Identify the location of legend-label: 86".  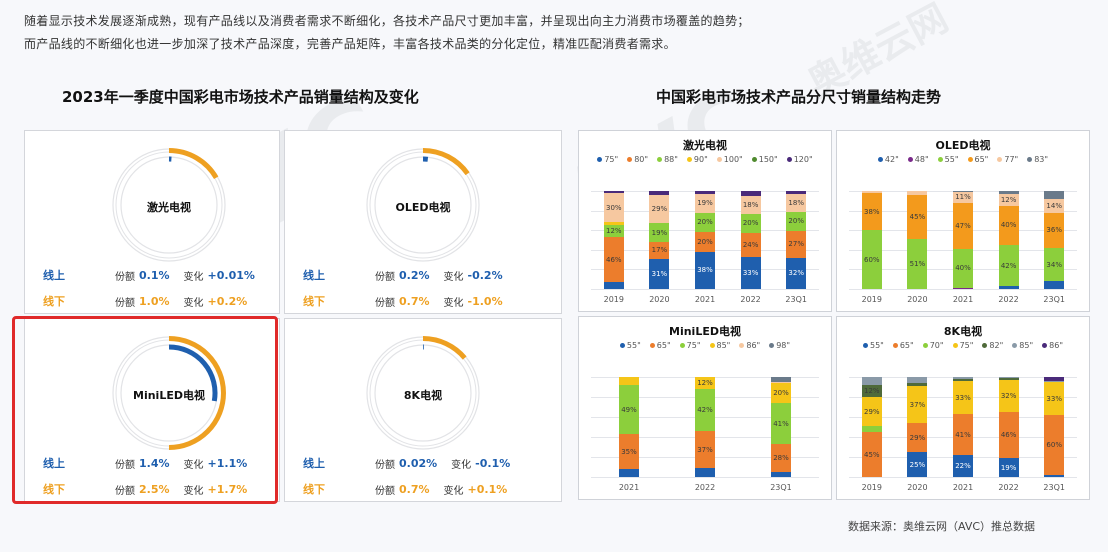
(753, 345).